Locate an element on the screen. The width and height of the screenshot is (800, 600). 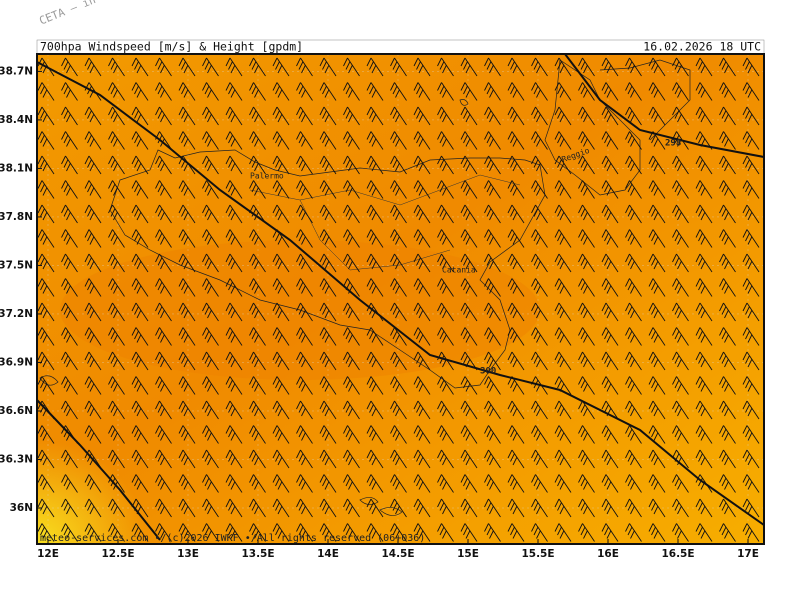
lon-tick-label: 16.5E is located at coordinates (677, 554).